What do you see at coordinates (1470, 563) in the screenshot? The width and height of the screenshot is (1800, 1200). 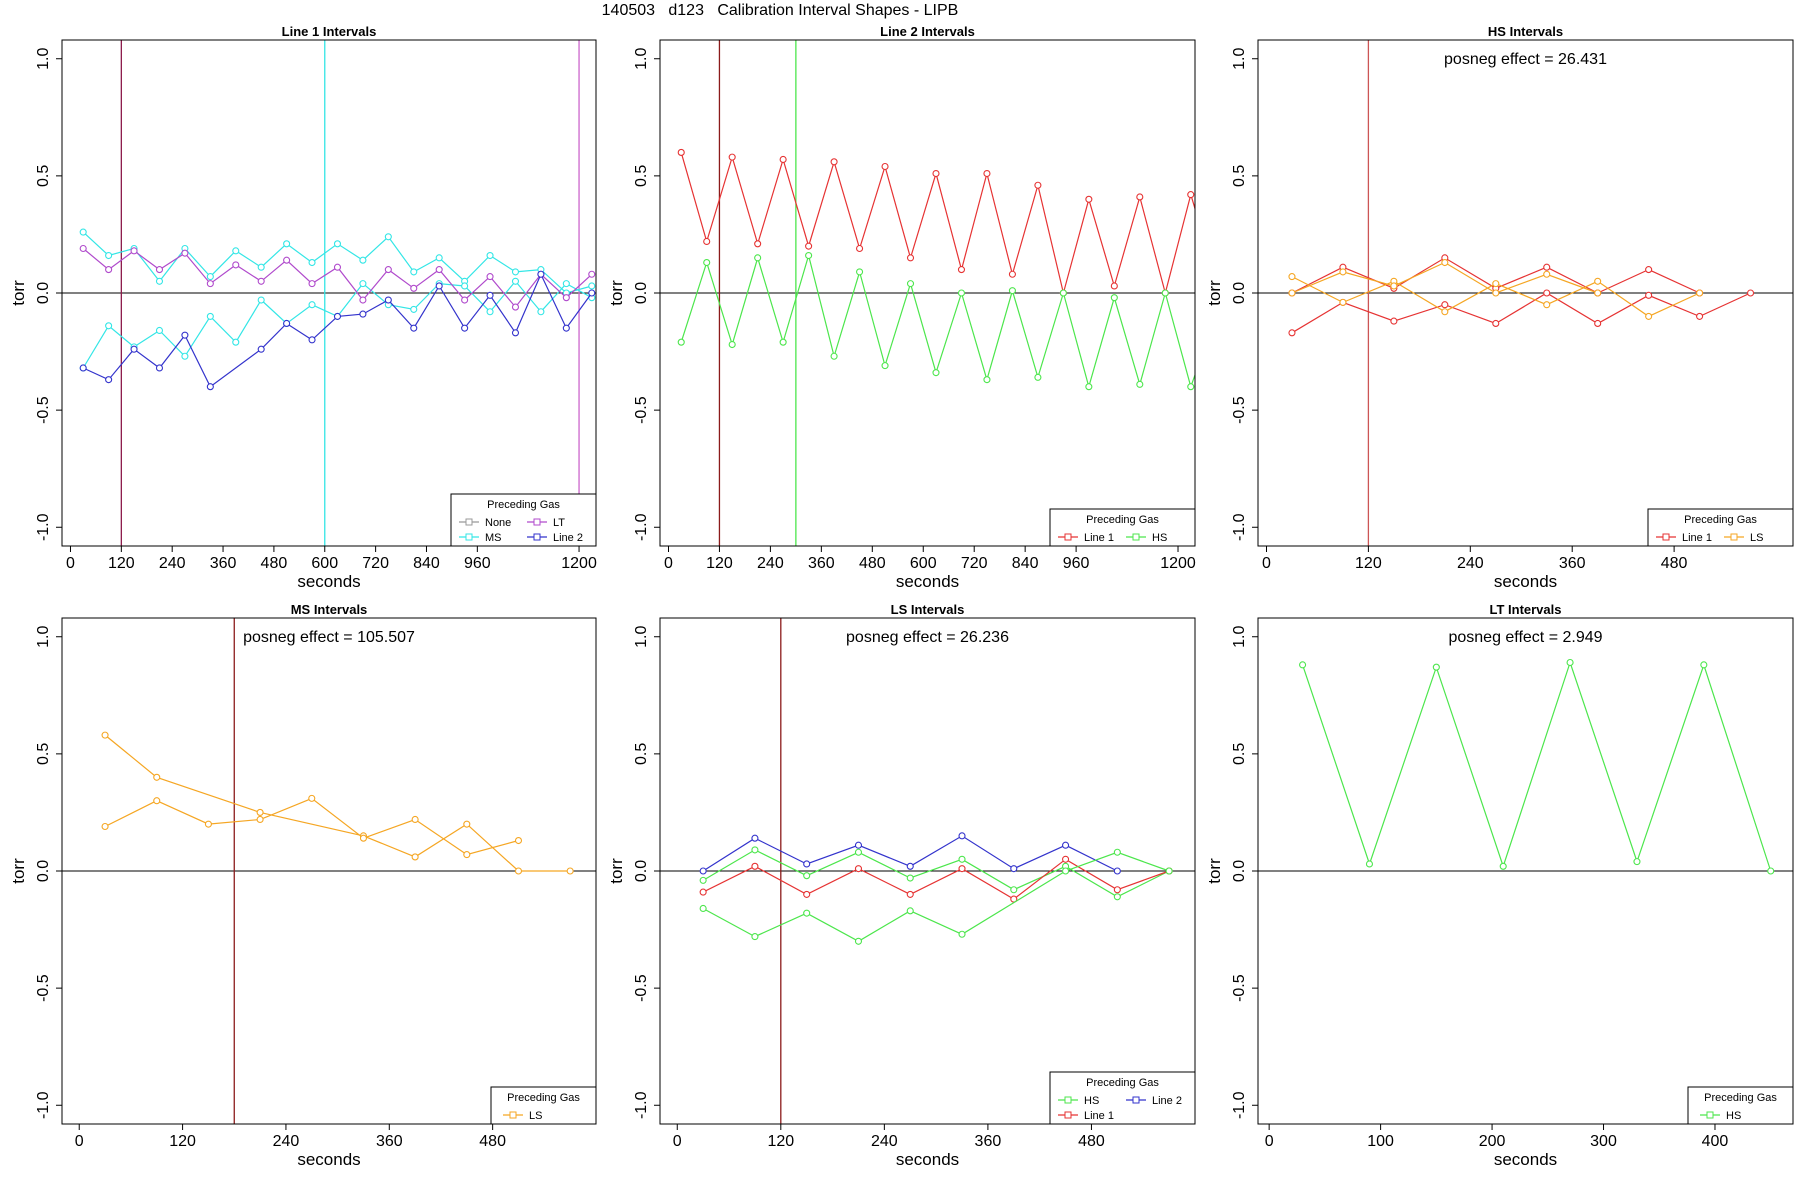 I see `x-tick-label: 240` at bounding box center [1470, 563].